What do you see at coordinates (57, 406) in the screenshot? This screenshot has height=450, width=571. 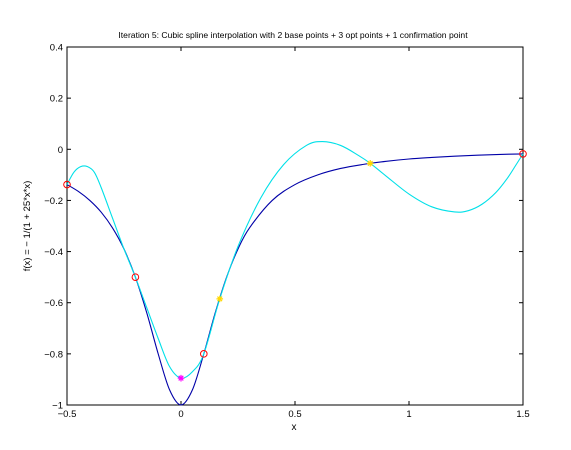 I see `y-tick-label: −1` at bounding box center [57, 406].